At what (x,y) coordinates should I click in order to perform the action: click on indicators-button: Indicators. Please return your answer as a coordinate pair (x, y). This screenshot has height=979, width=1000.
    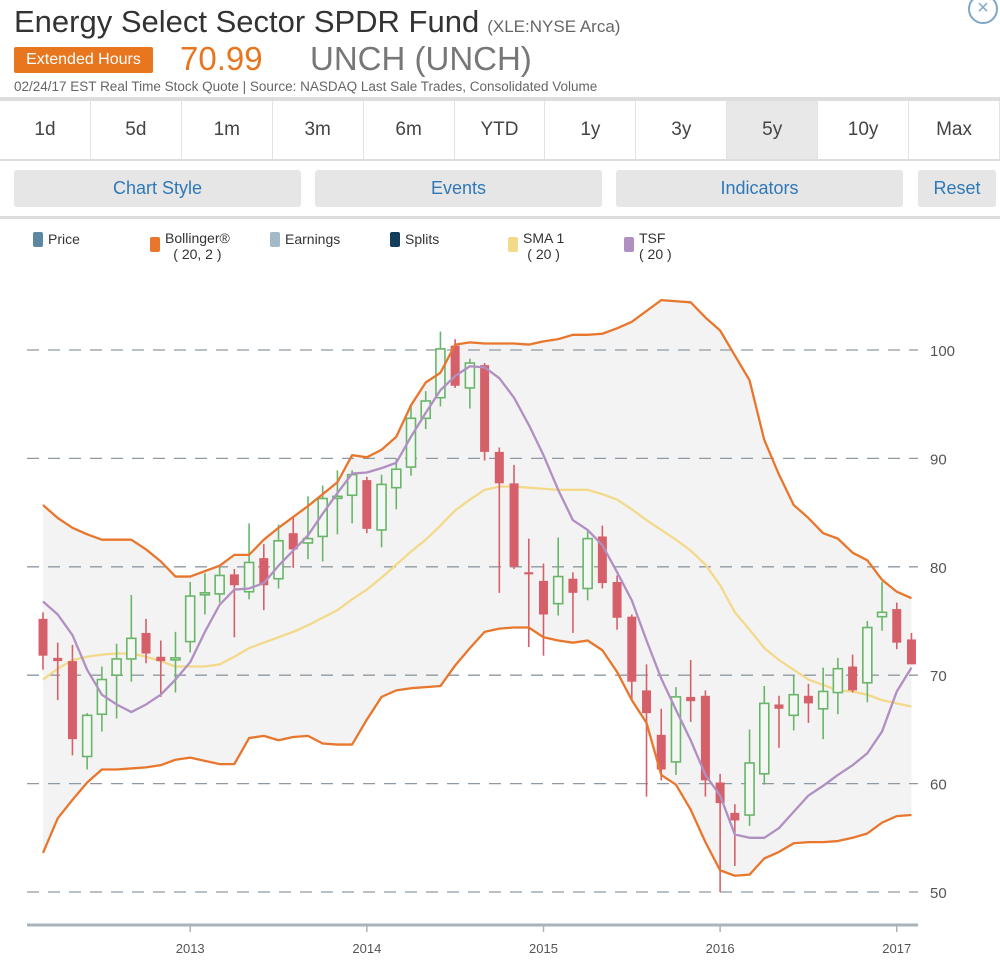
    Looking at the image, I should click on (759, 188).